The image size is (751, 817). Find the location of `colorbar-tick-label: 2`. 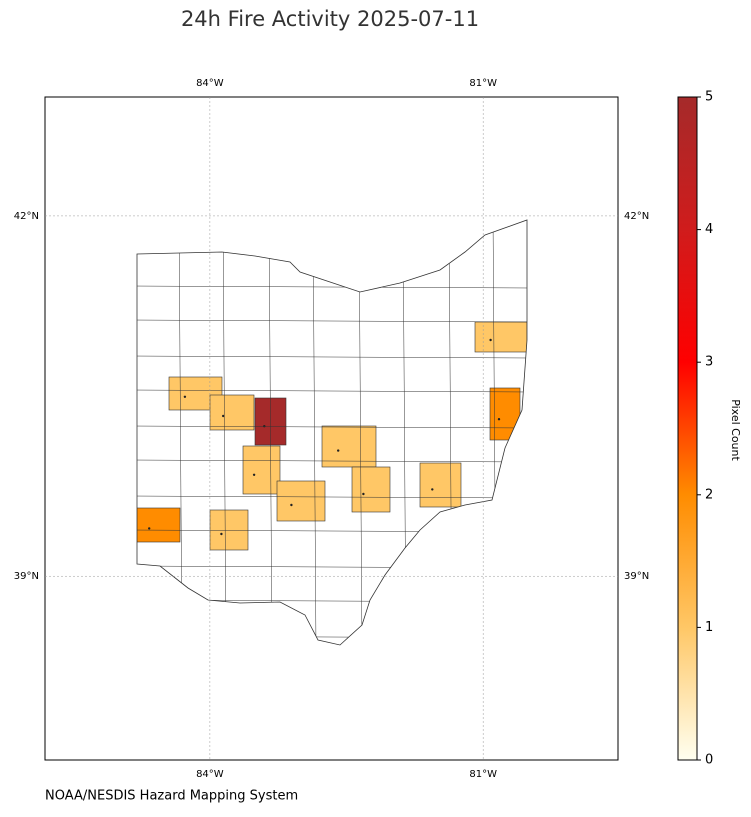

colorbar-tick-label: 2 is located at coordinates (709, 494).